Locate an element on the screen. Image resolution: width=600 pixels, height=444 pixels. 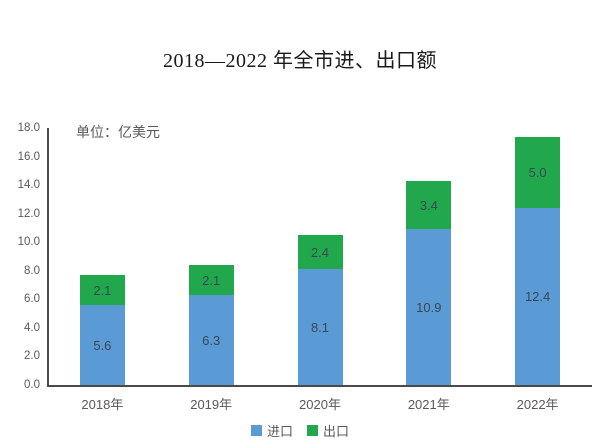
bar-segment-进口: 8.1 is located at coordinates (320, 327).